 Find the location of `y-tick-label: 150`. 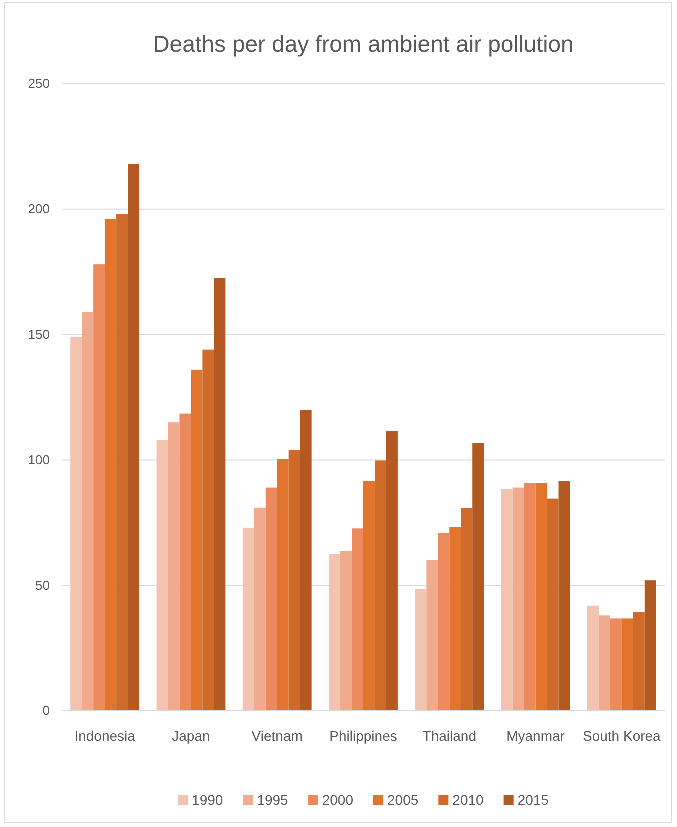

y-tick-label: 150 is located at coordinates (39, 334).